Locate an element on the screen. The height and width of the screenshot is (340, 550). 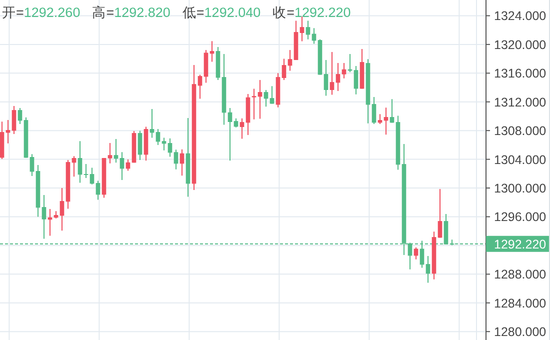
y-tick-label: 1324.000 is located at coordinates (520, 16).